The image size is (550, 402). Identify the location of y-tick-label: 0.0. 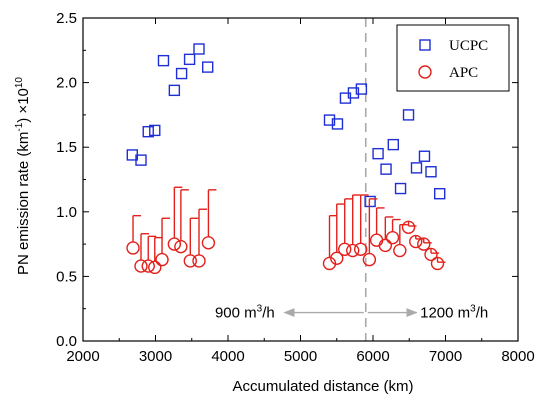
(66, 341).